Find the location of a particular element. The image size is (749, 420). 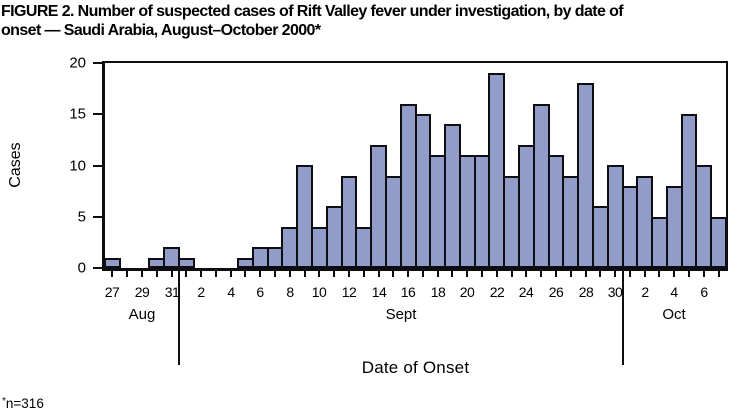

x-axis-tick-label: 29 is located at coordinates (142, 292).